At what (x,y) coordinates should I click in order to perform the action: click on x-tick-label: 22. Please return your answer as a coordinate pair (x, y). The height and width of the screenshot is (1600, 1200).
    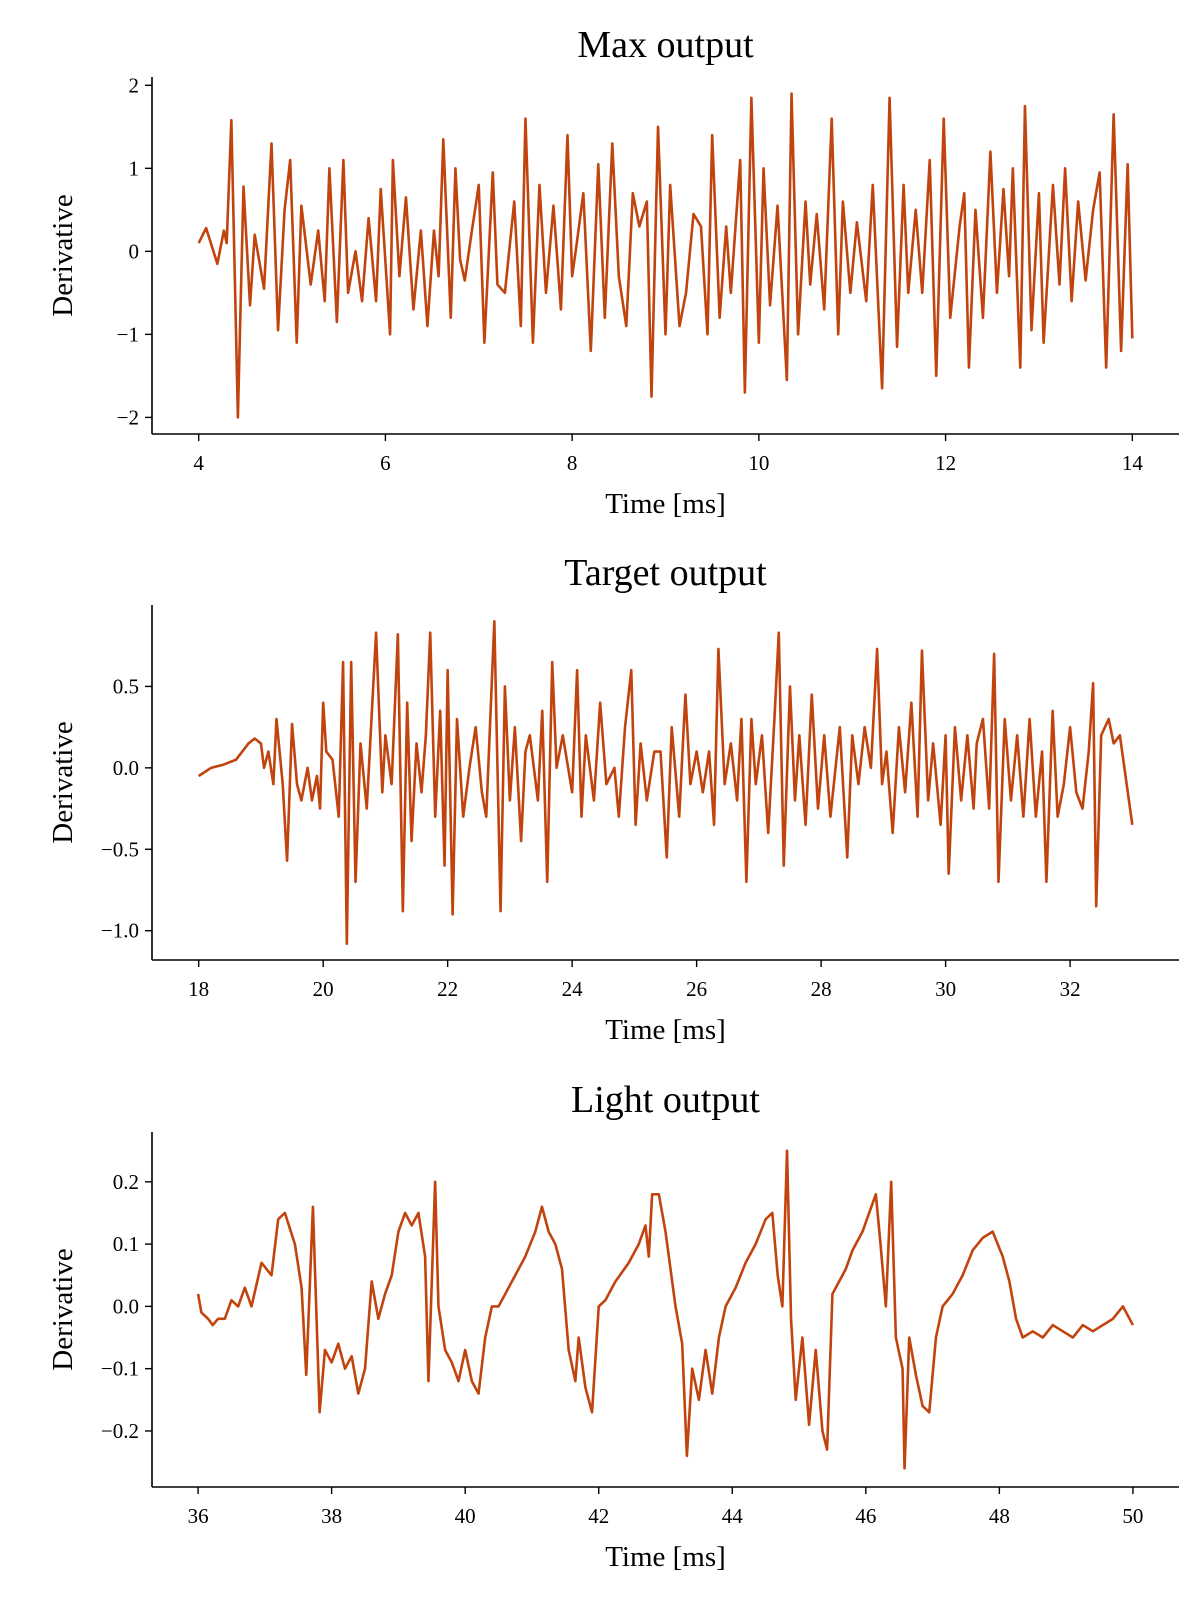
    Looking at the image, I should click on (447, 989).